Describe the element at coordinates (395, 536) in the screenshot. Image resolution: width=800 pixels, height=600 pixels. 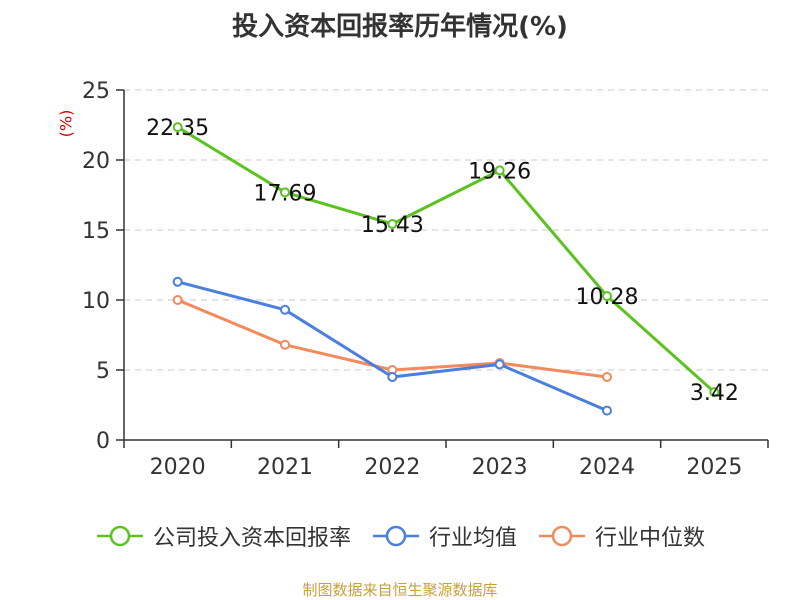
I see `legend-marker-industry-avg-icon` at that location.